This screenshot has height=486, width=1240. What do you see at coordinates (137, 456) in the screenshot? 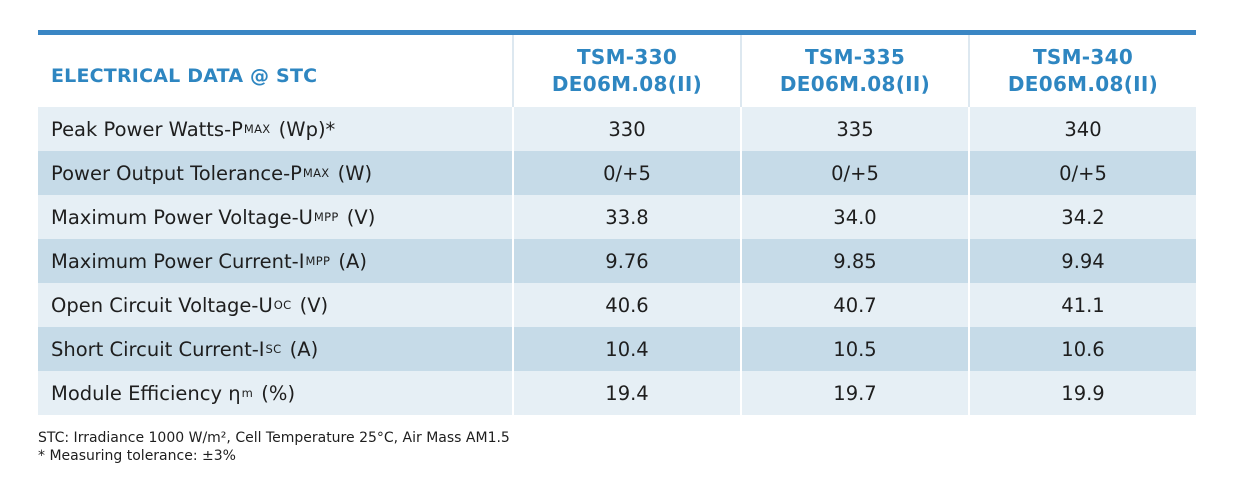
I see `tolerance-note: * Measuring tolerance: ±3%` at bounding box center [137, 456].